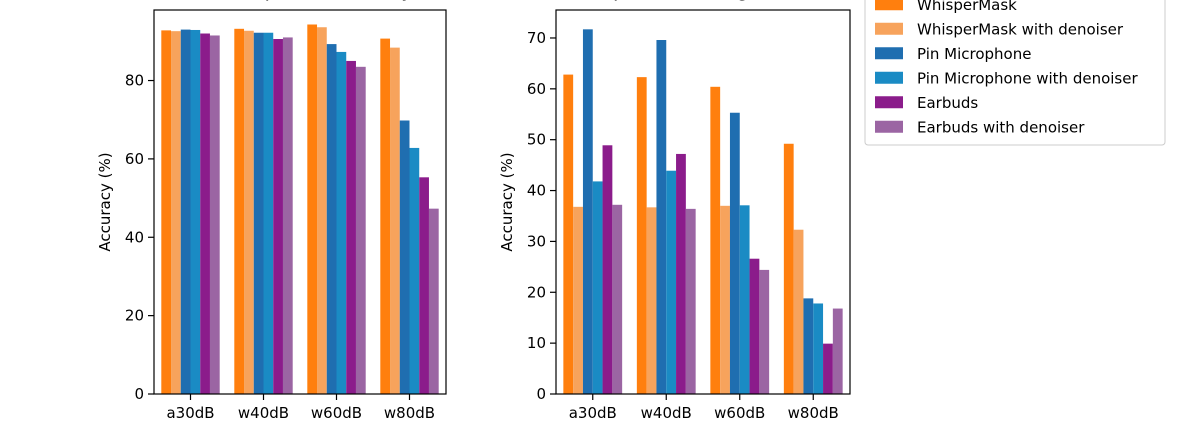 The width and height of the screenshot is (1196, 428). Describe the element at coordinates (947, 103) in the screenshot. I see `legend-label: Earbuds` at that location.